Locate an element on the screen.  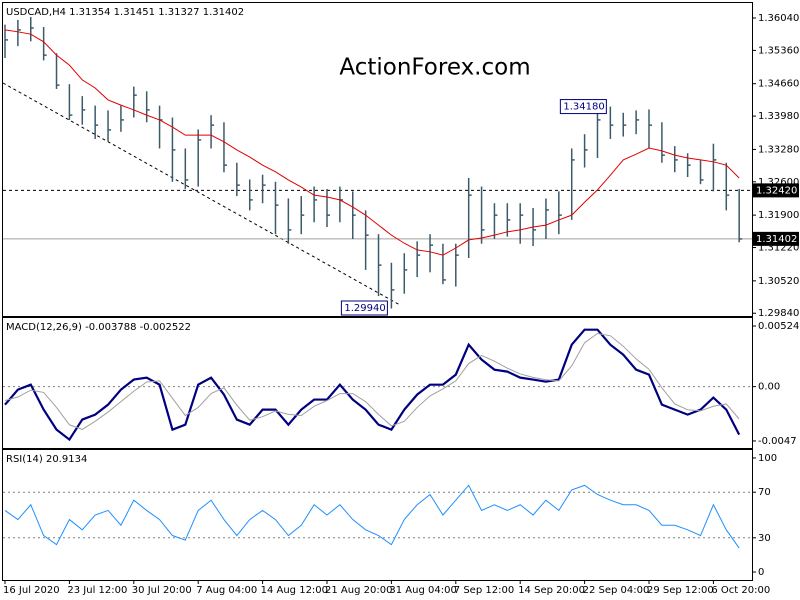
y-tick-label: 1.29840 is located at coordinates (778, 313).